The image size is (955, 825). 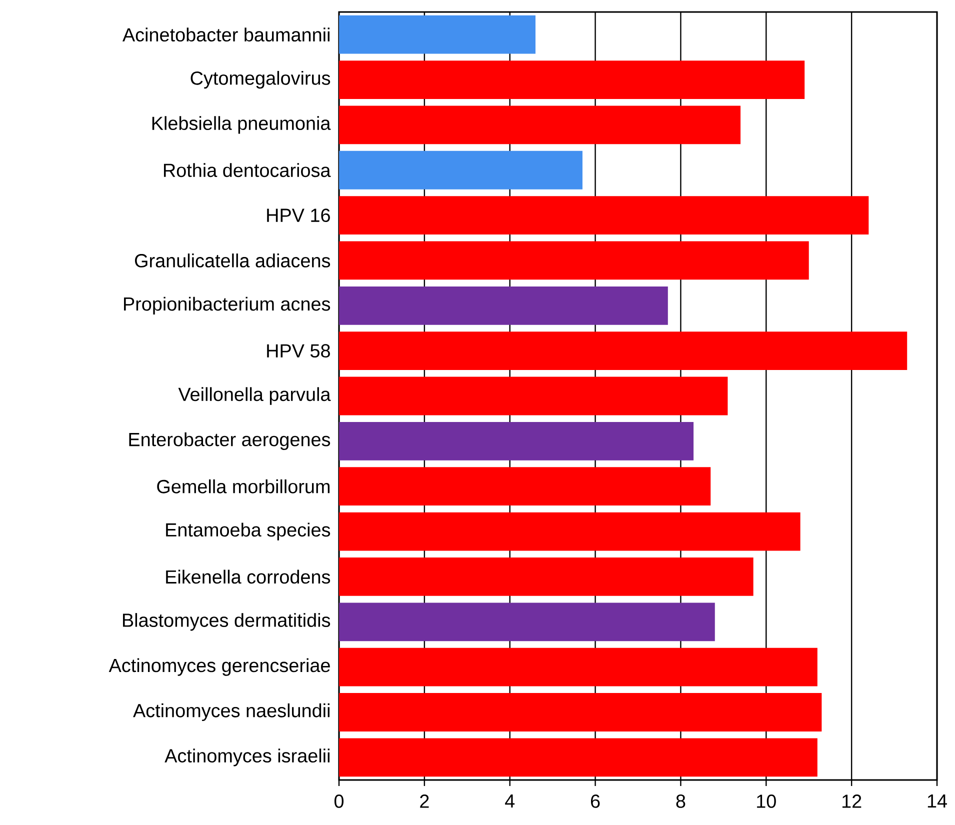 I want to click on y-tick-label: Veillonella parvula, so click(x=254, y=396).